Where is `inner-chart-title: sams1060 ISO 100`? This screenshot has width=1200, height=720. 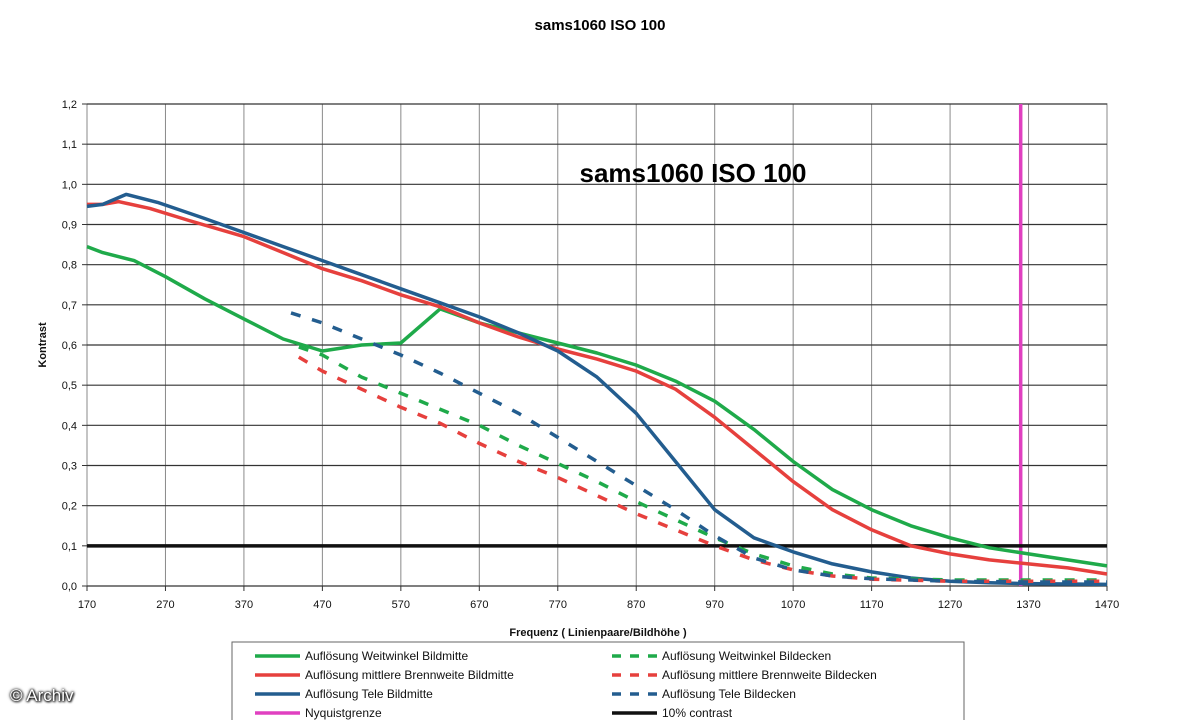 inner-chart-title: sams1060 ISO 100 is located at coordinates (693, 173).